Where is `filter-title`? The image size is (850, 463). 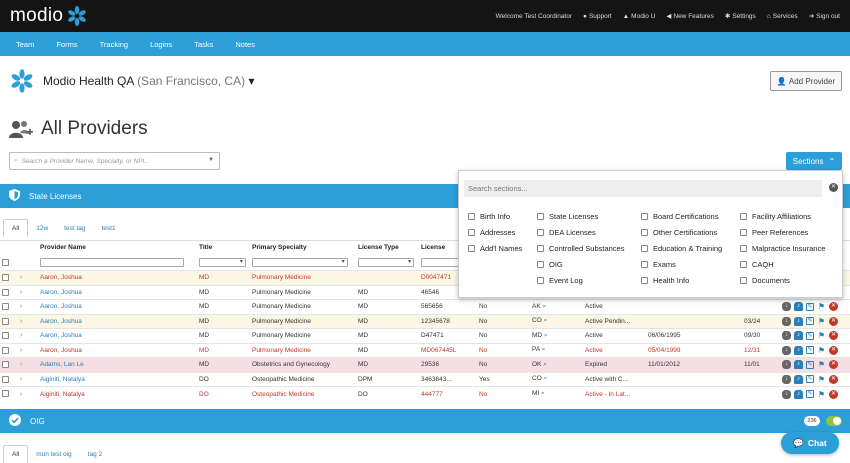 filter-title is located at coordinates (222, 262).